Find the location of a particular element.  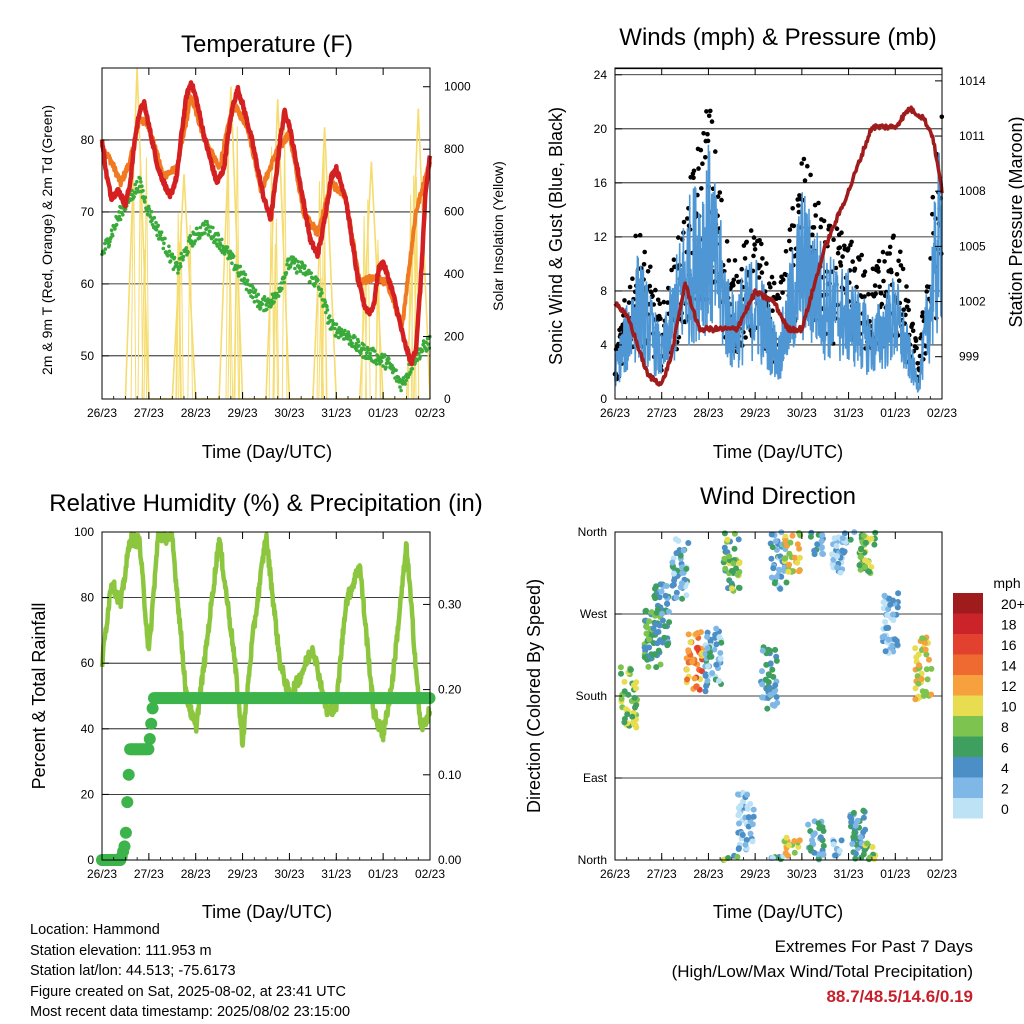

y-tick-label: 80 is located at coordinates (88, 140).